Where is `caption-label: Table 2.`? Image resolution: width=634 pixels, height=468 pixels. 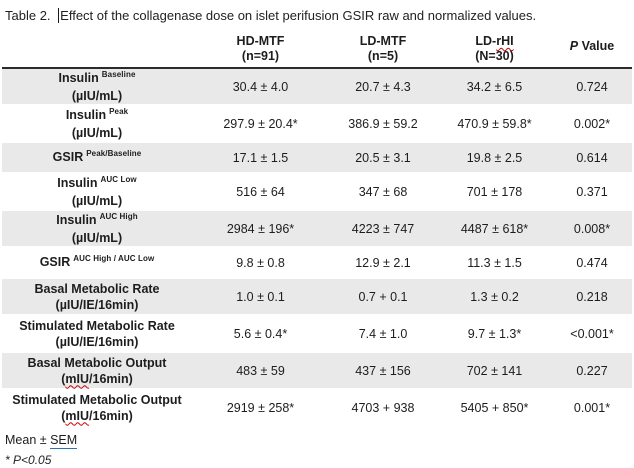 caption-label: Table 2. is located at coordinates (30, 15).